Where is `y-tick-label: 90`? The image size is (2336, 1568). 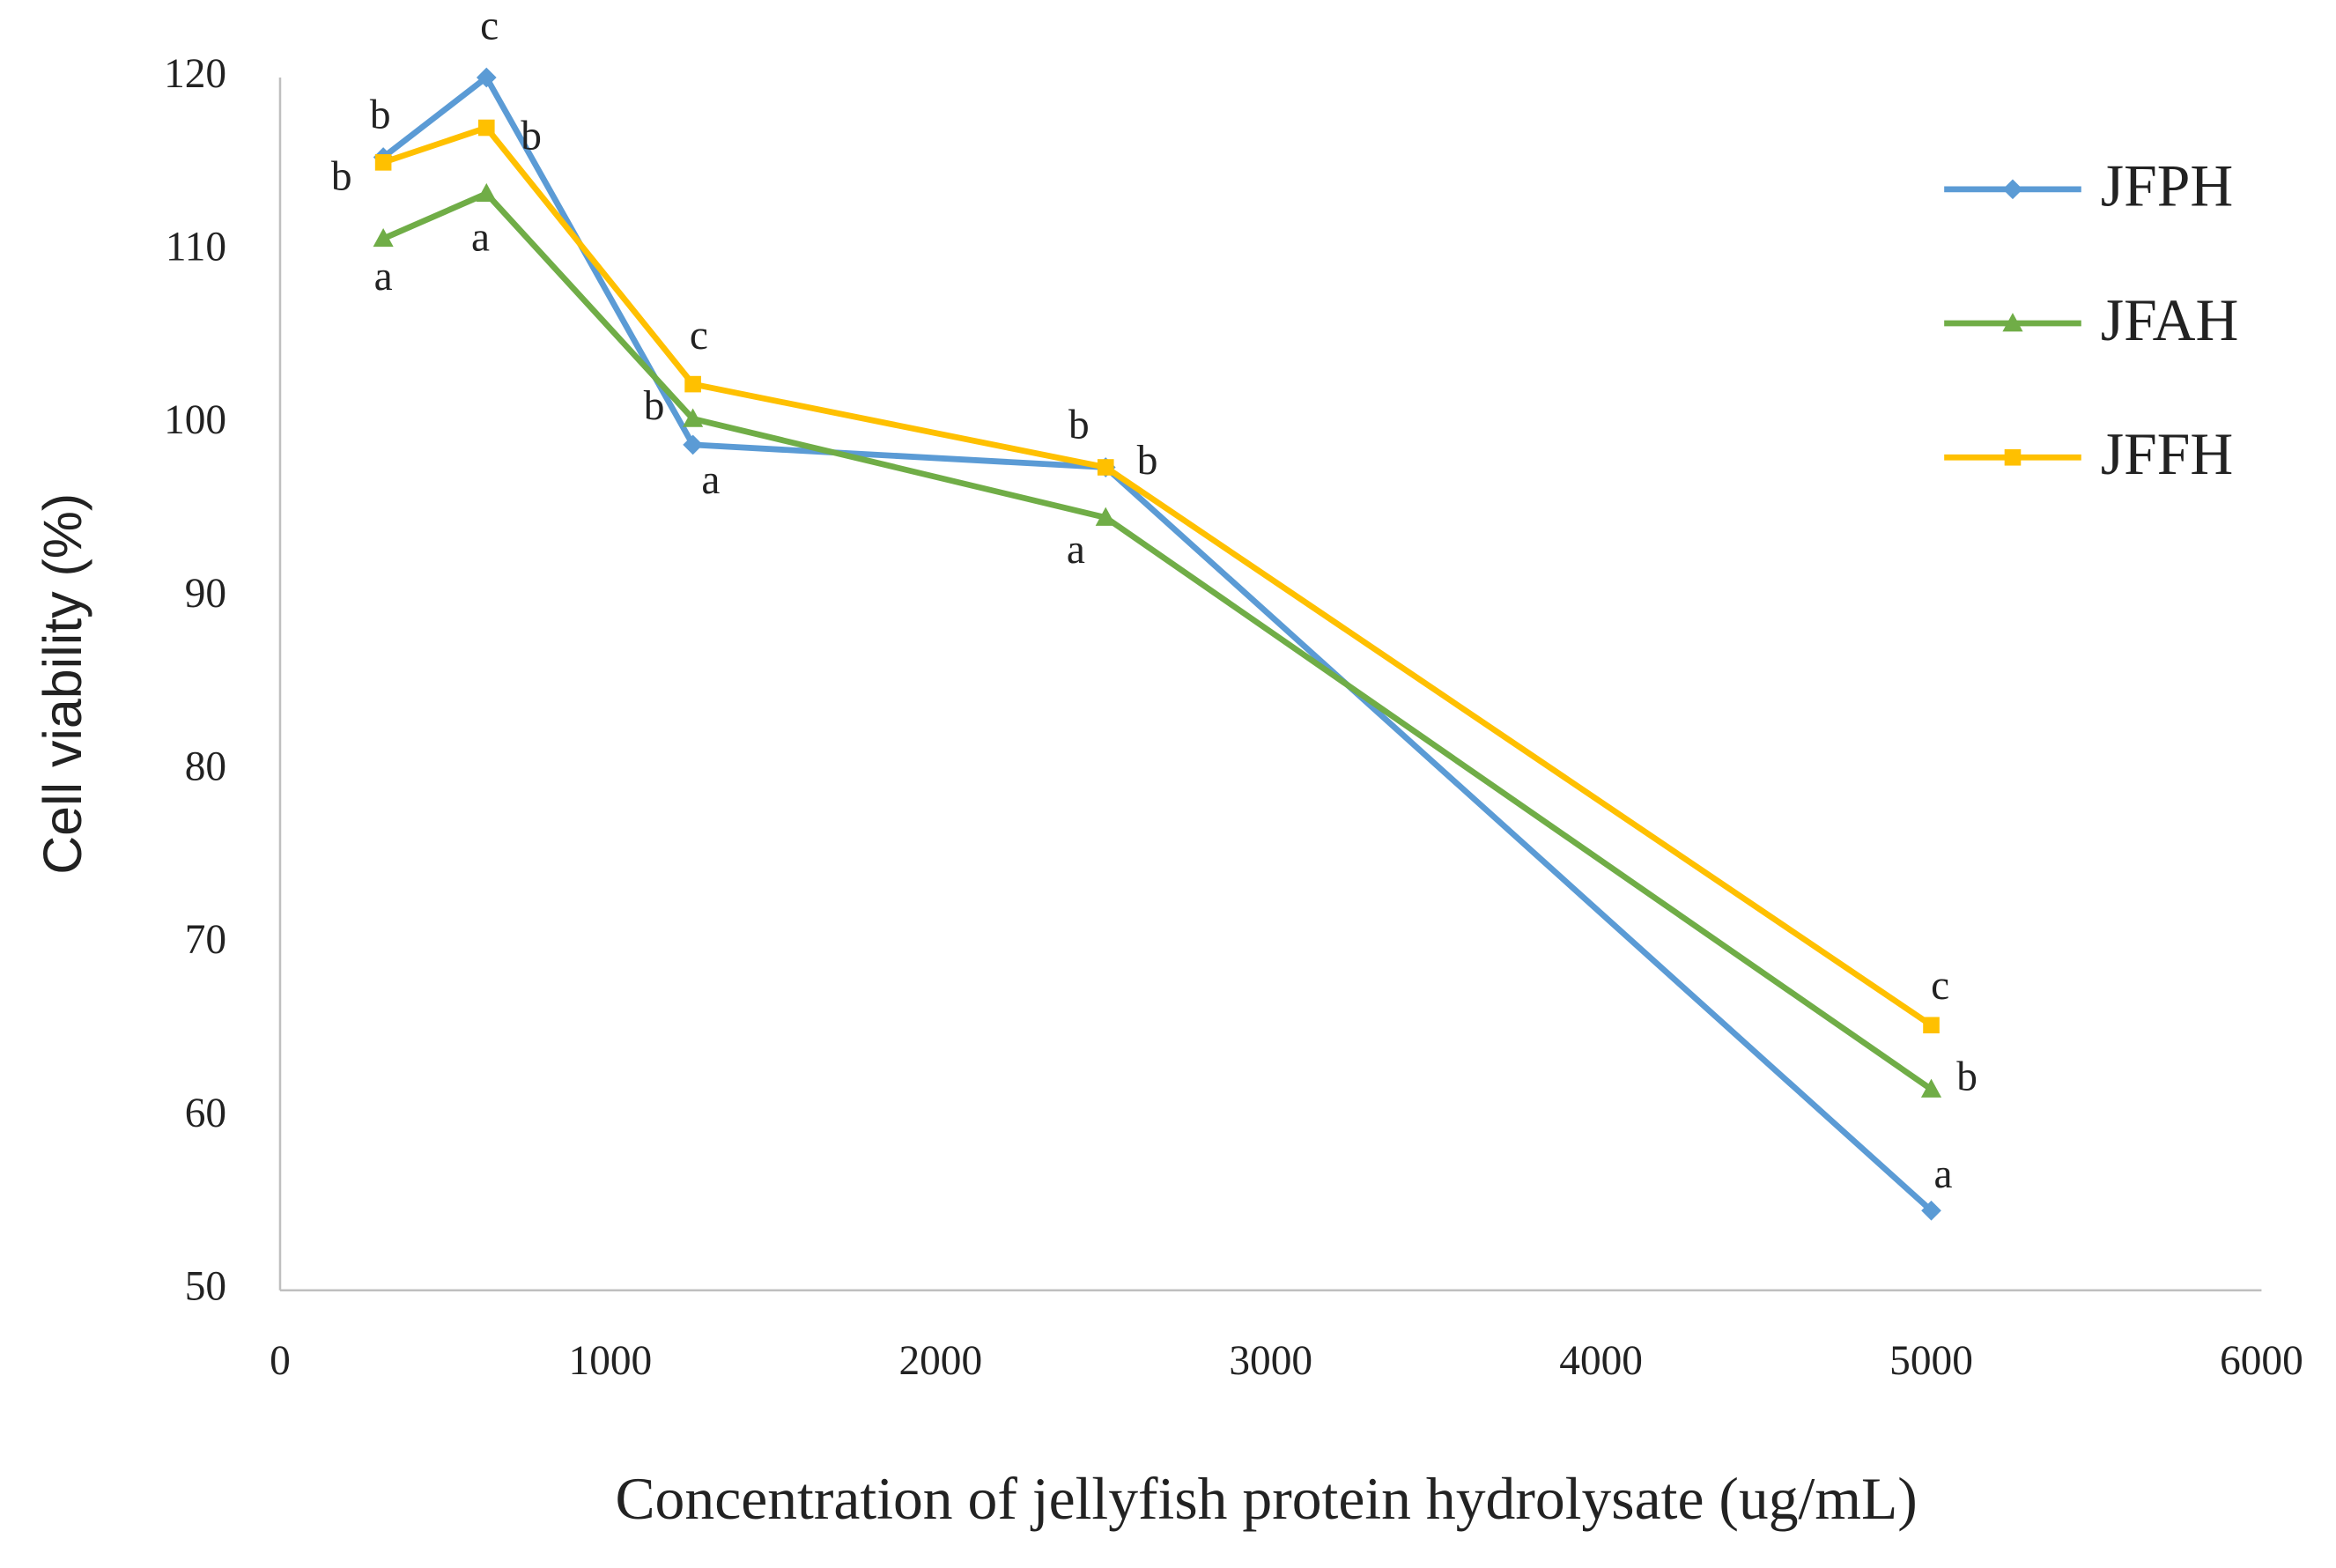 y-tick-label: 90 is located at coordinates (205, 594).